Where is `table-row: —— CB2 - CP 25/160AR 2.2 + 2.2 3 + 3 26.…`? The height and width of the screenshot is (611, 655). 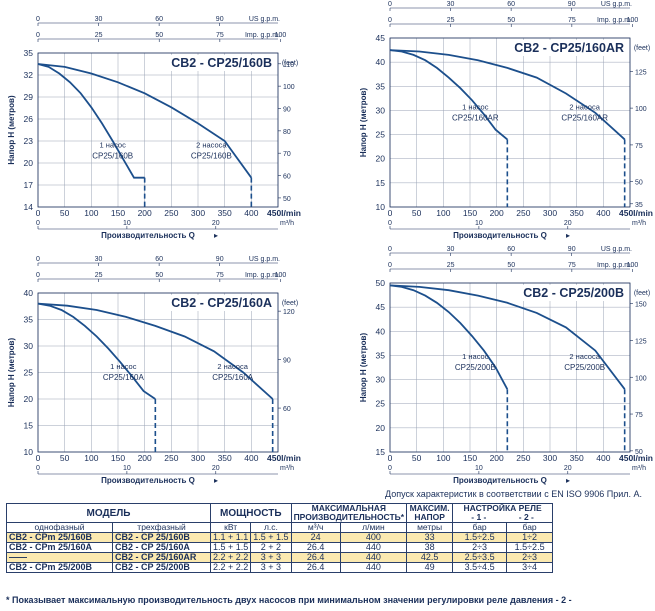
table-row: —— CB2 - CP 25/160AR 2.2 + 2.2 3 + 3 26.… is located at coordinates (280, 557).